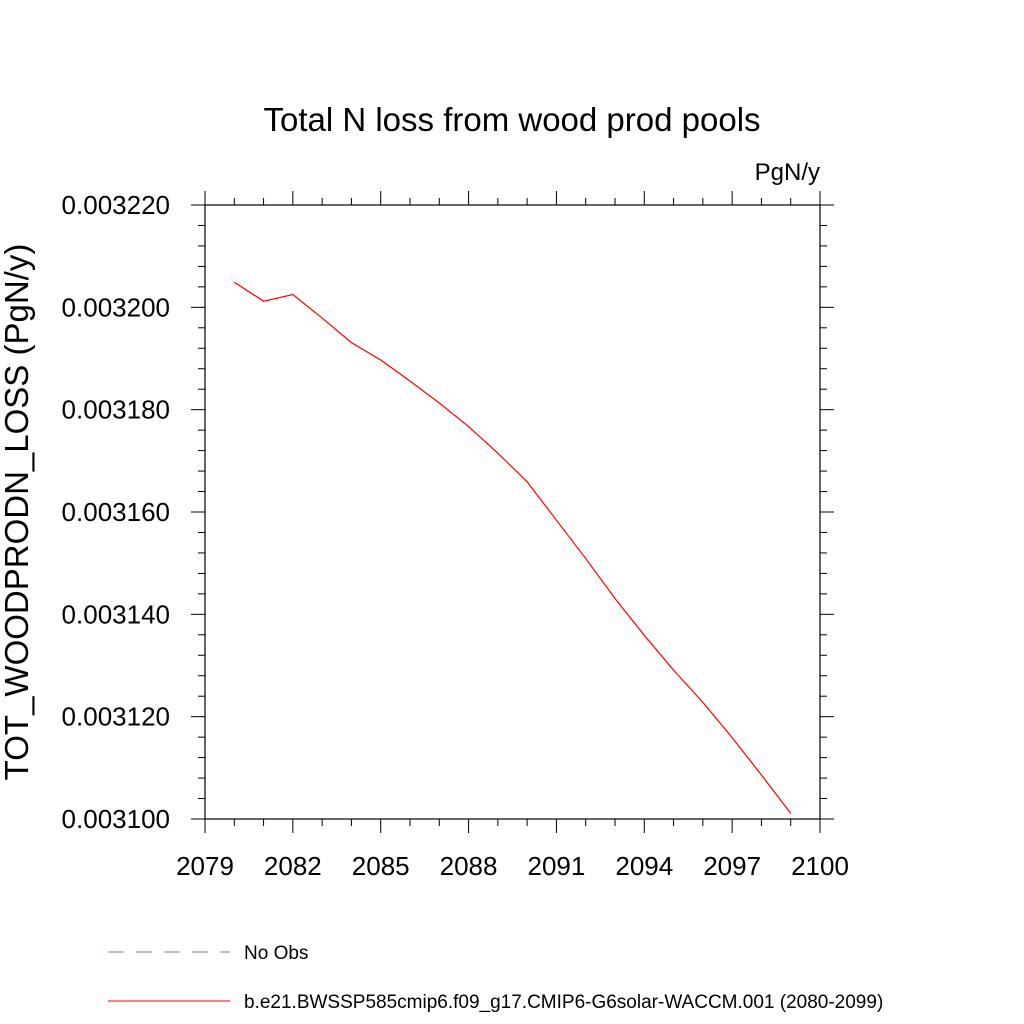 Image resolution: width=1024 pixels, height=1024 pixels. Describe the element at coordinates (293, 866) in the screenshot. I see `x-tick-label: 2082` at that location.